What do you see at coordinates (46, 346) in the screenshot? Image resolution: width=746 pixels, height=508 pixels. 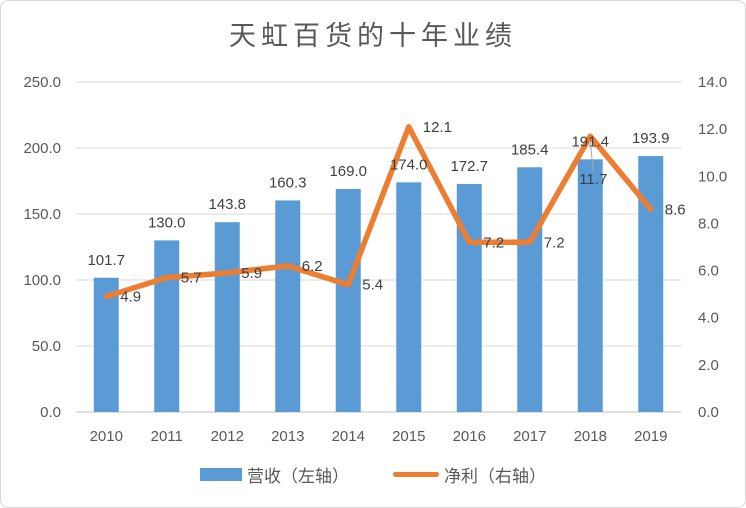 I see `left-axis-tick: 50.0` at bounding box center [46, 346].